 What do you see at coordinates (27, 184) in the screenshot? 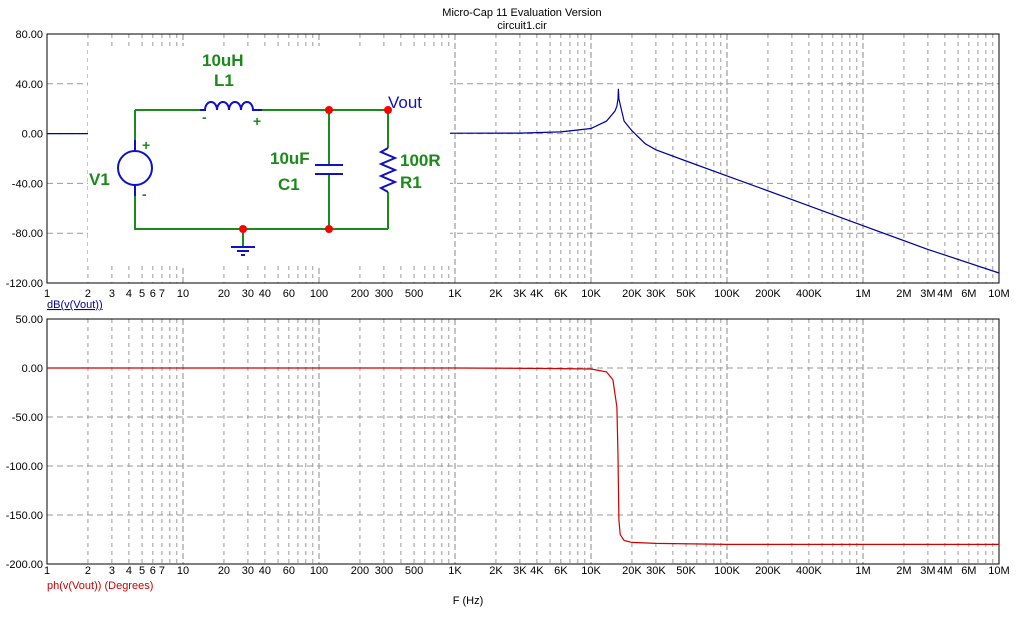
I see `y-tick-label: -40.00` at bounding box center [27, 184].